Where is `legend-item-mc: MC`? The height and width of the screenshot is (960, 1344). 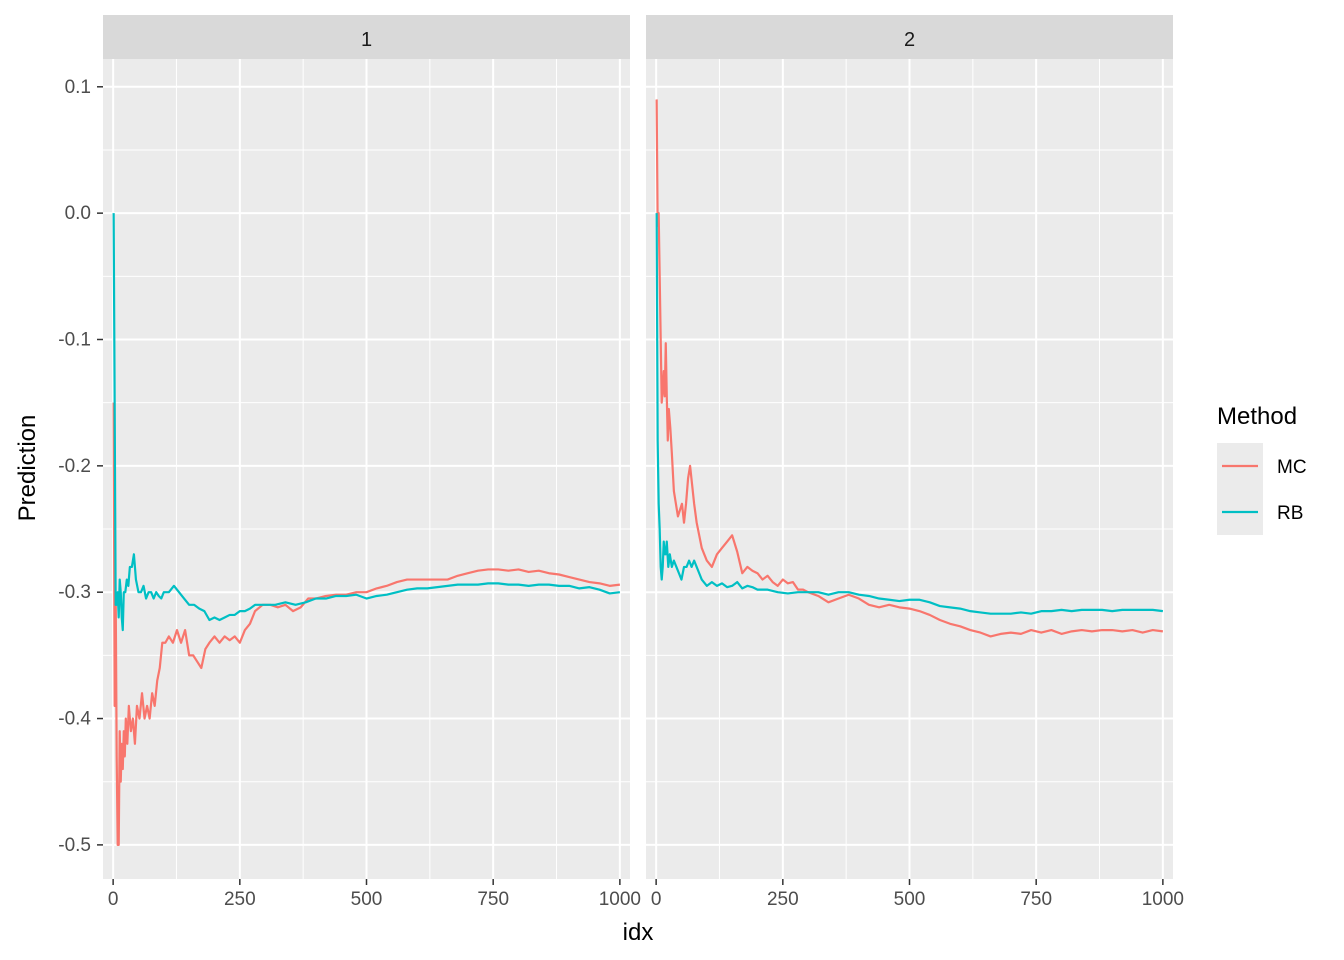 legend-item-mc: MC is located at coordinates (1262, 466).